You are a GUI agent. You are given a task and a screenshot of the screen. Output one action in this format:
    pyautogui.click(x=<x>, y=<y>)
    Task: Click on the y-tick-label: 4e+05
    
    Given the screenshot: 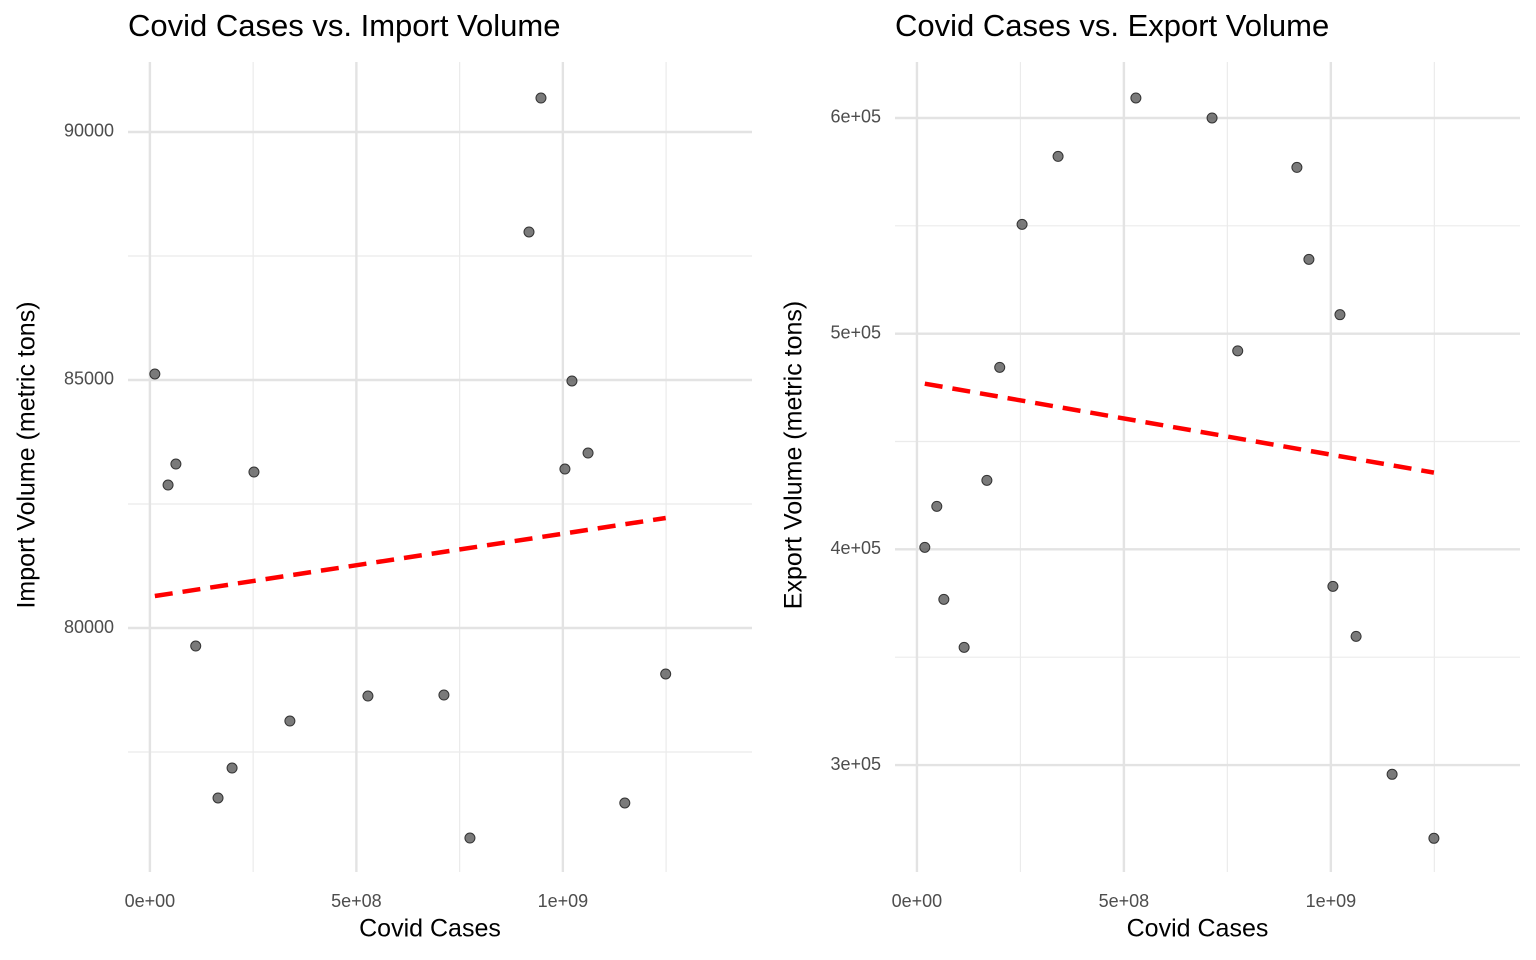 What is the action you would take?
    pyautogui.click(x=855, y=548)
    